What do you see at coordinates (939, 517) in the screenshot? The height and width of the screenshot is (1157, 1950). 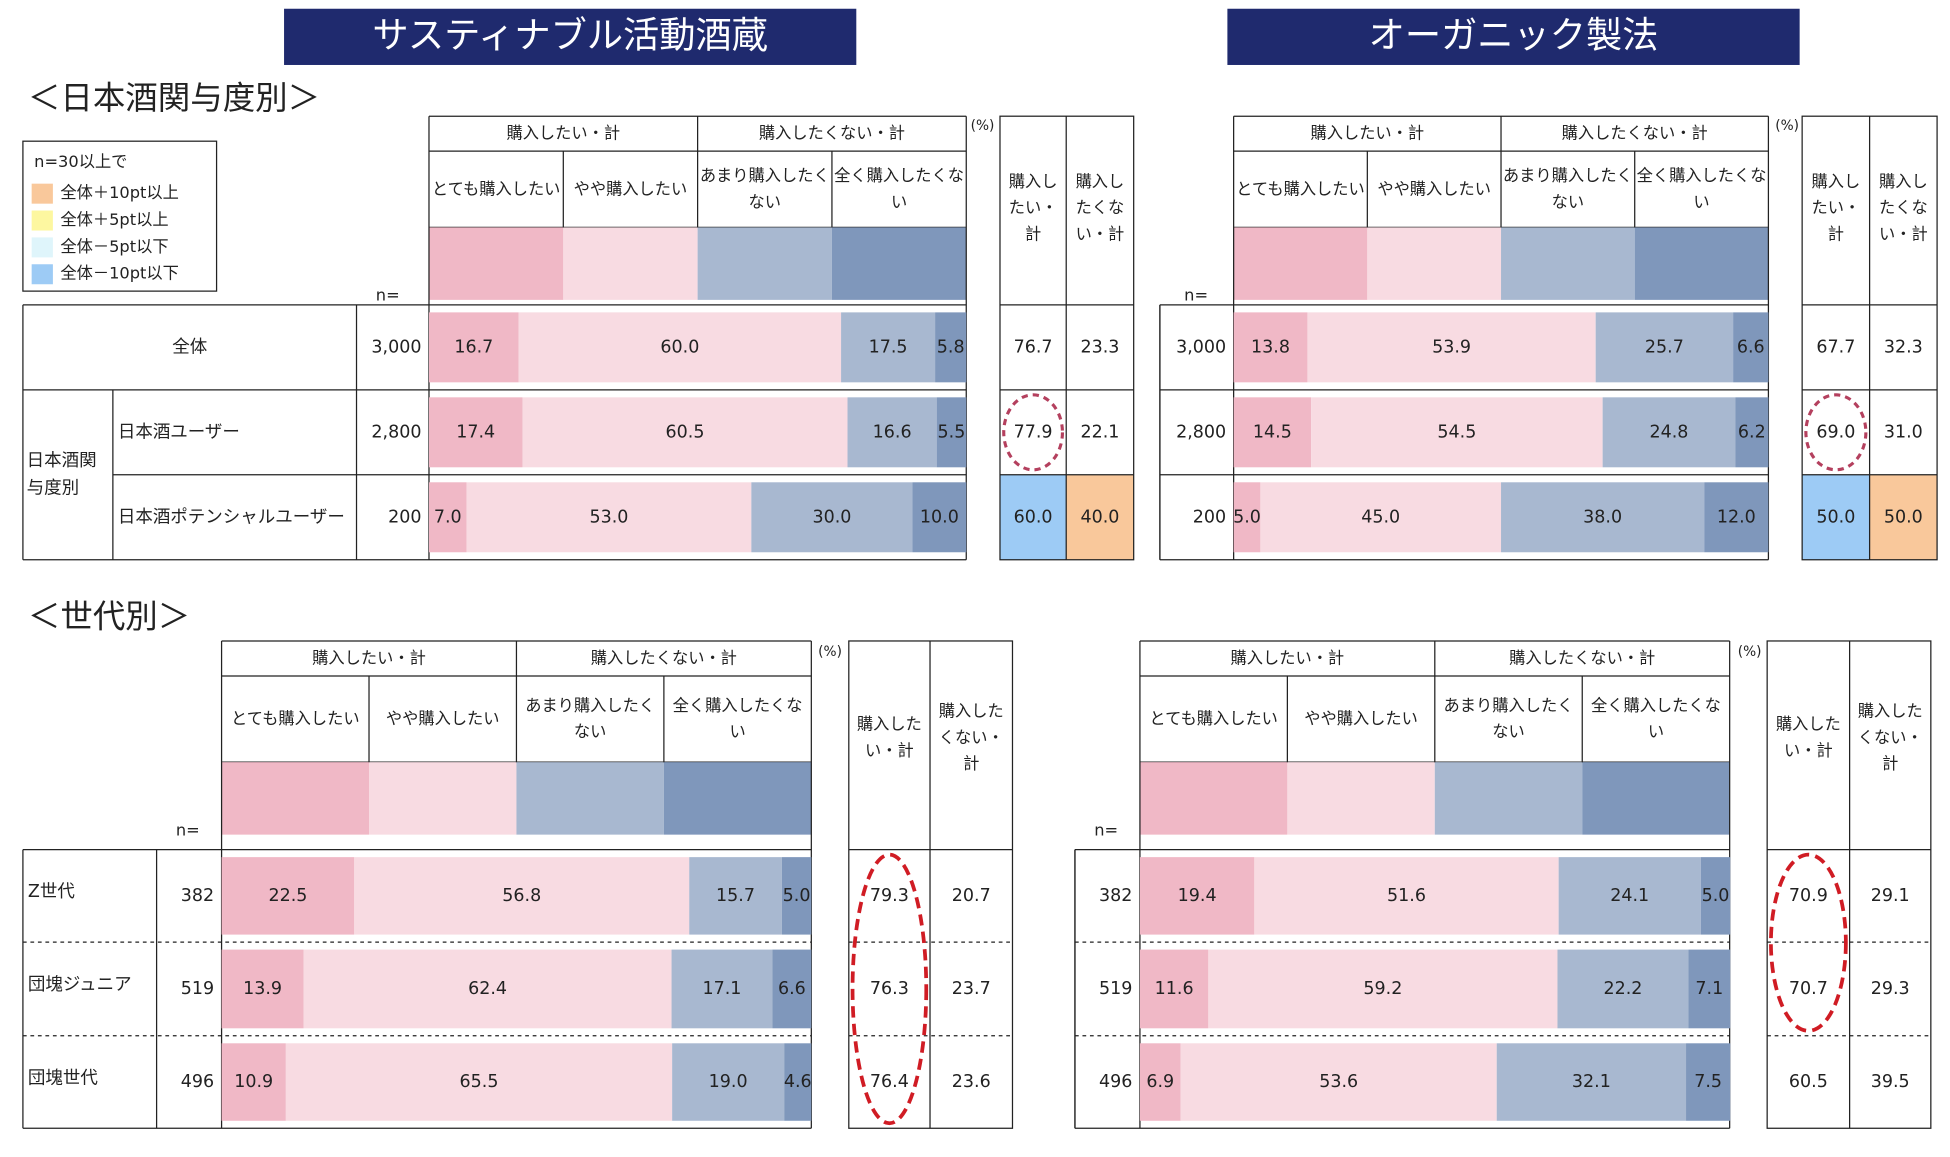 I see `bar-label: 10.0` at bounding box center [939, 517].